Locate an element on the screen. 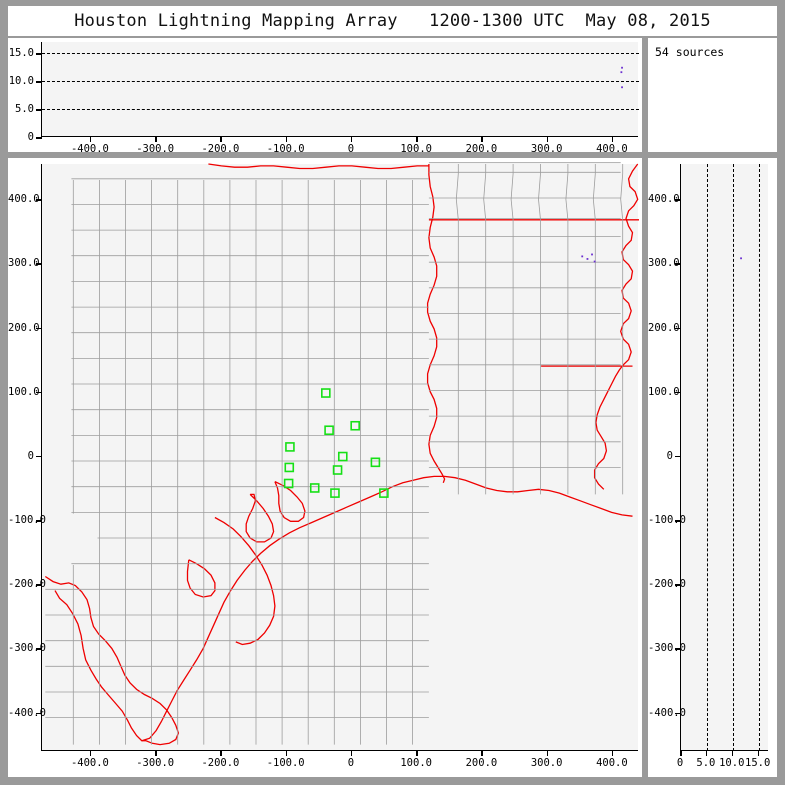 Image resolution: width=785 pixels, height=785 pixels. y-axis-tick-label: -400.0 is located at coordinates (27, 712).